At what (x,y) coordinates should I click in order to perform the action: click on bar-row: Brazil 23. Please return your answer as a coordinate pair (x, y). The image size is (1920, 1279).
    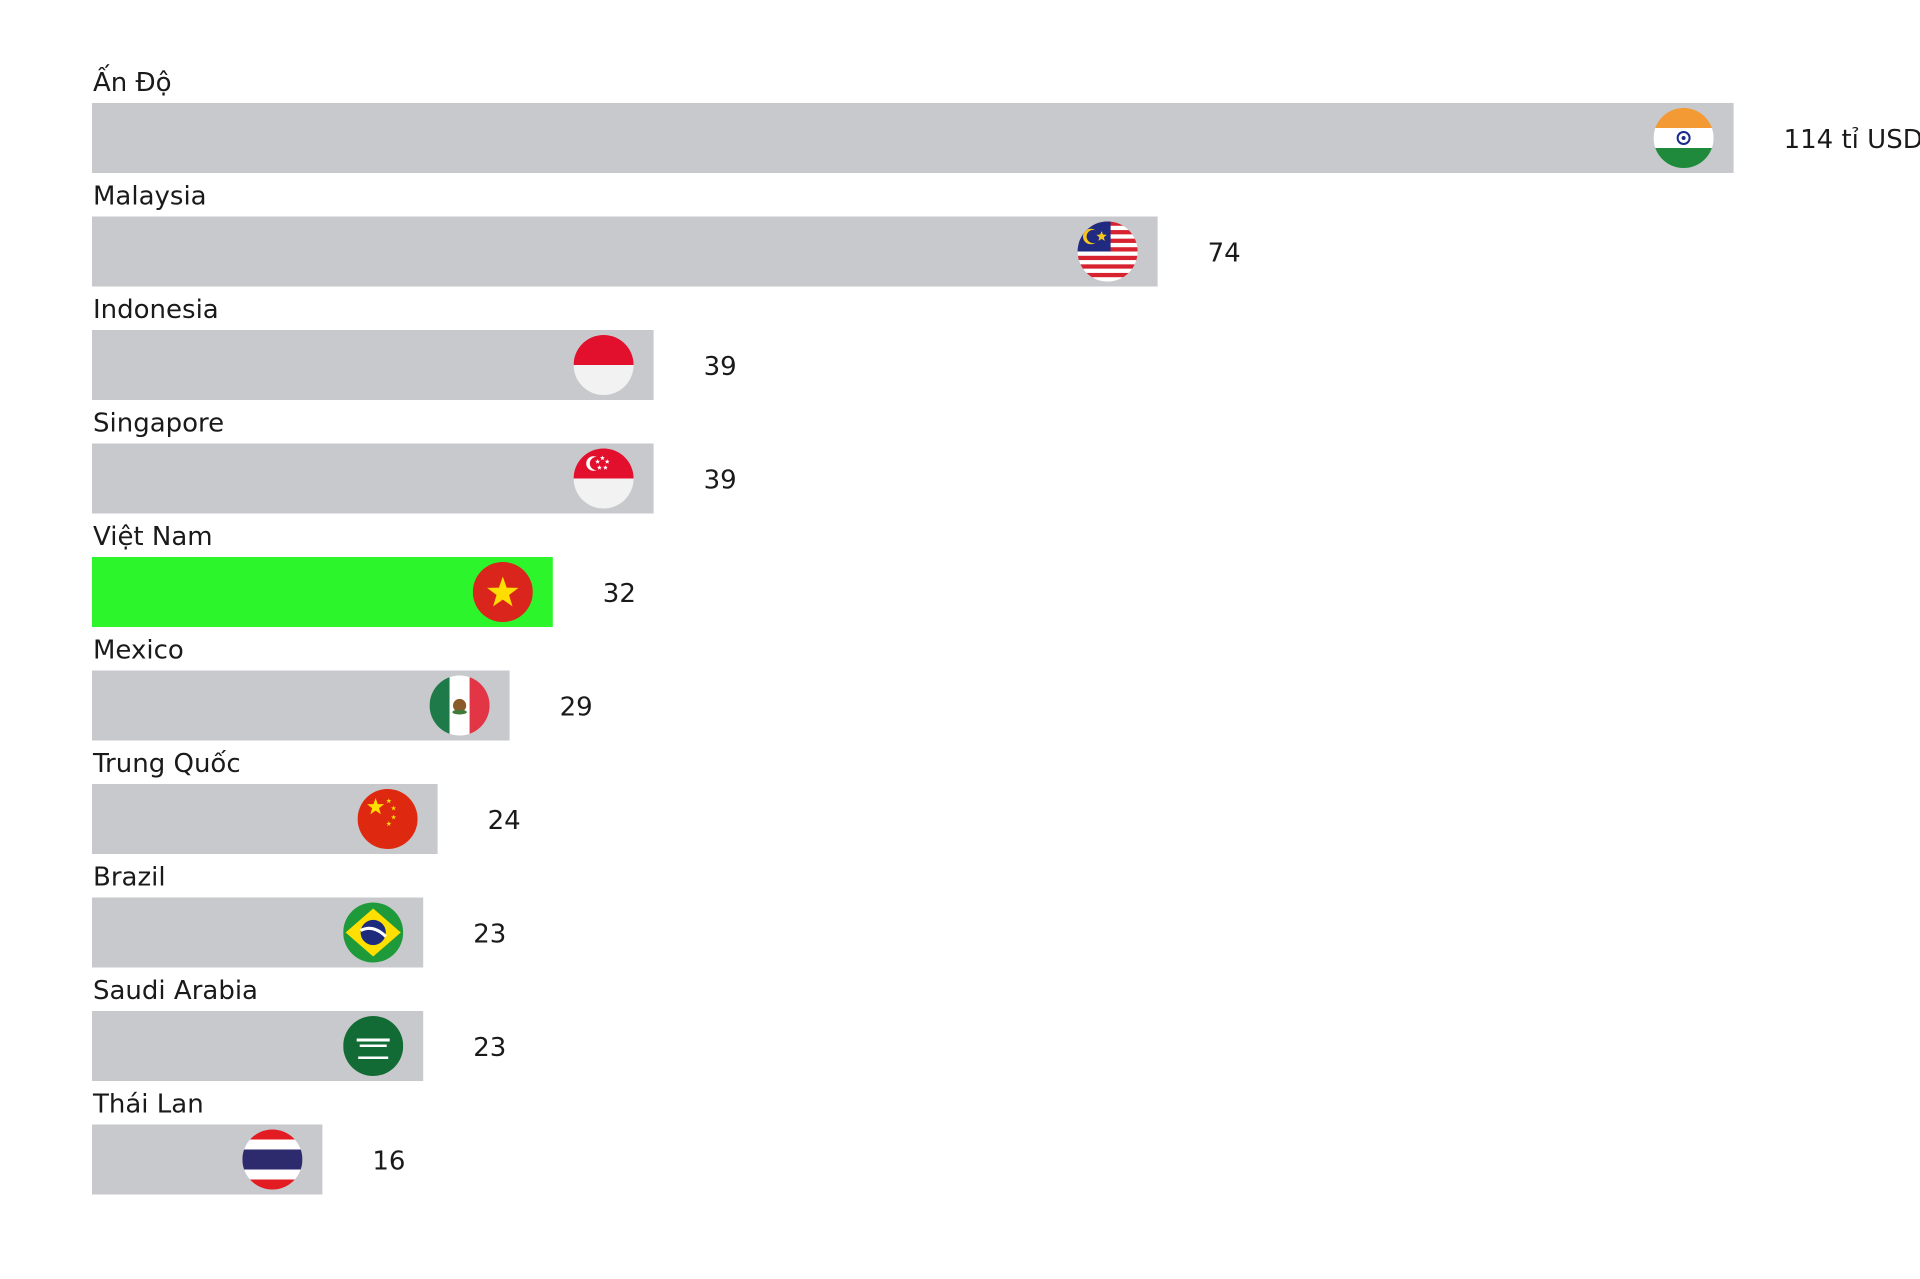
    Looking at the image, I should click on (299, 915).